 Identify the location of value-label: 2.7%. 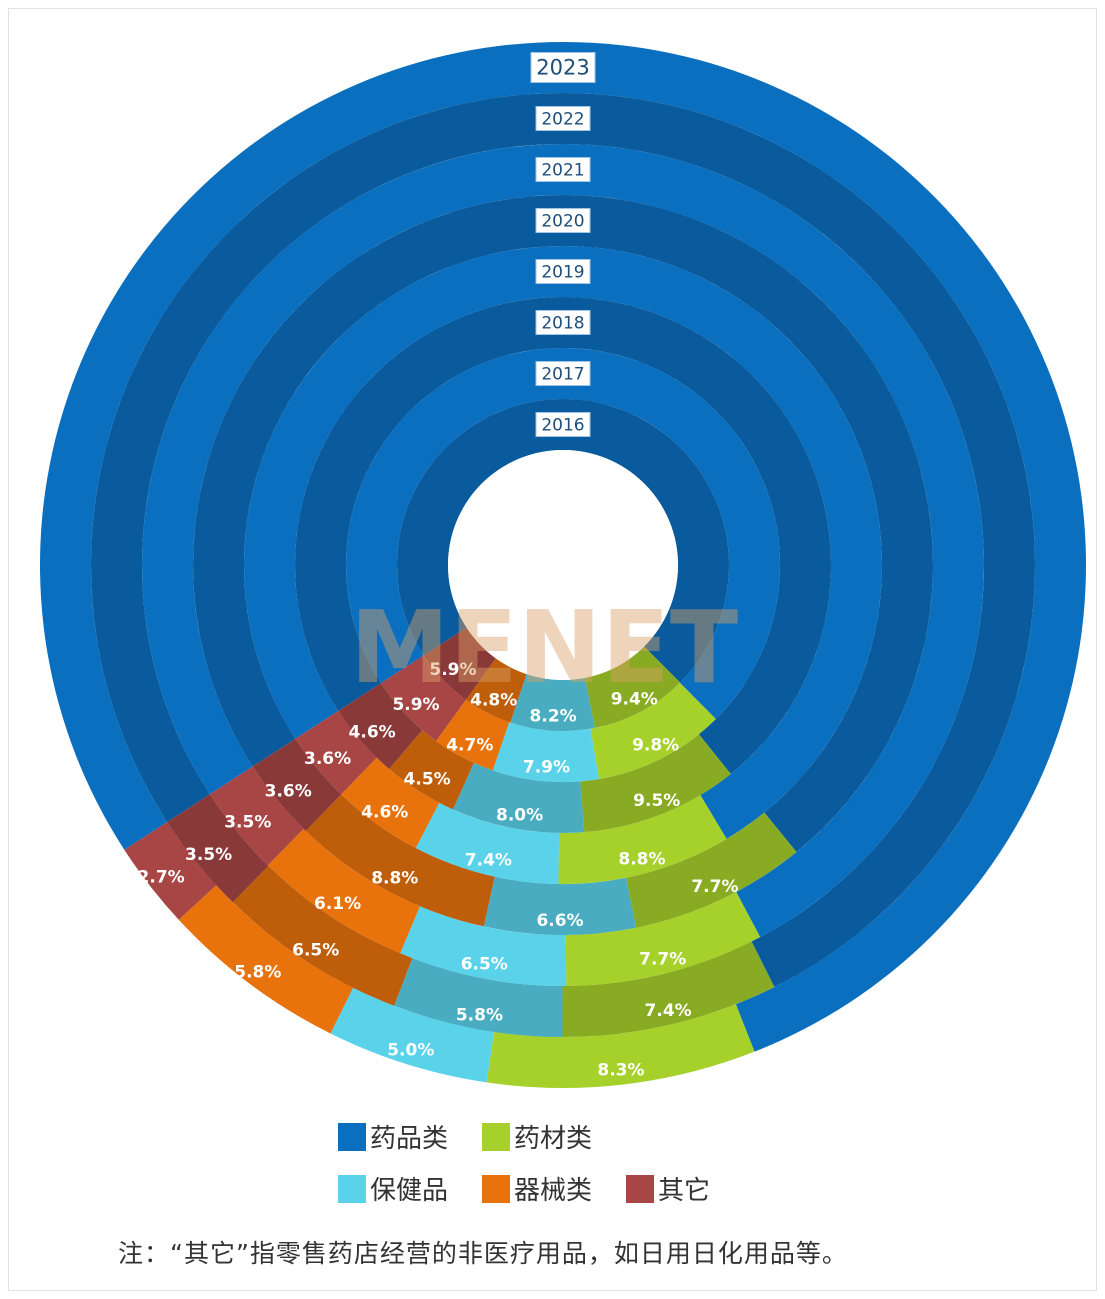
(161, 877).